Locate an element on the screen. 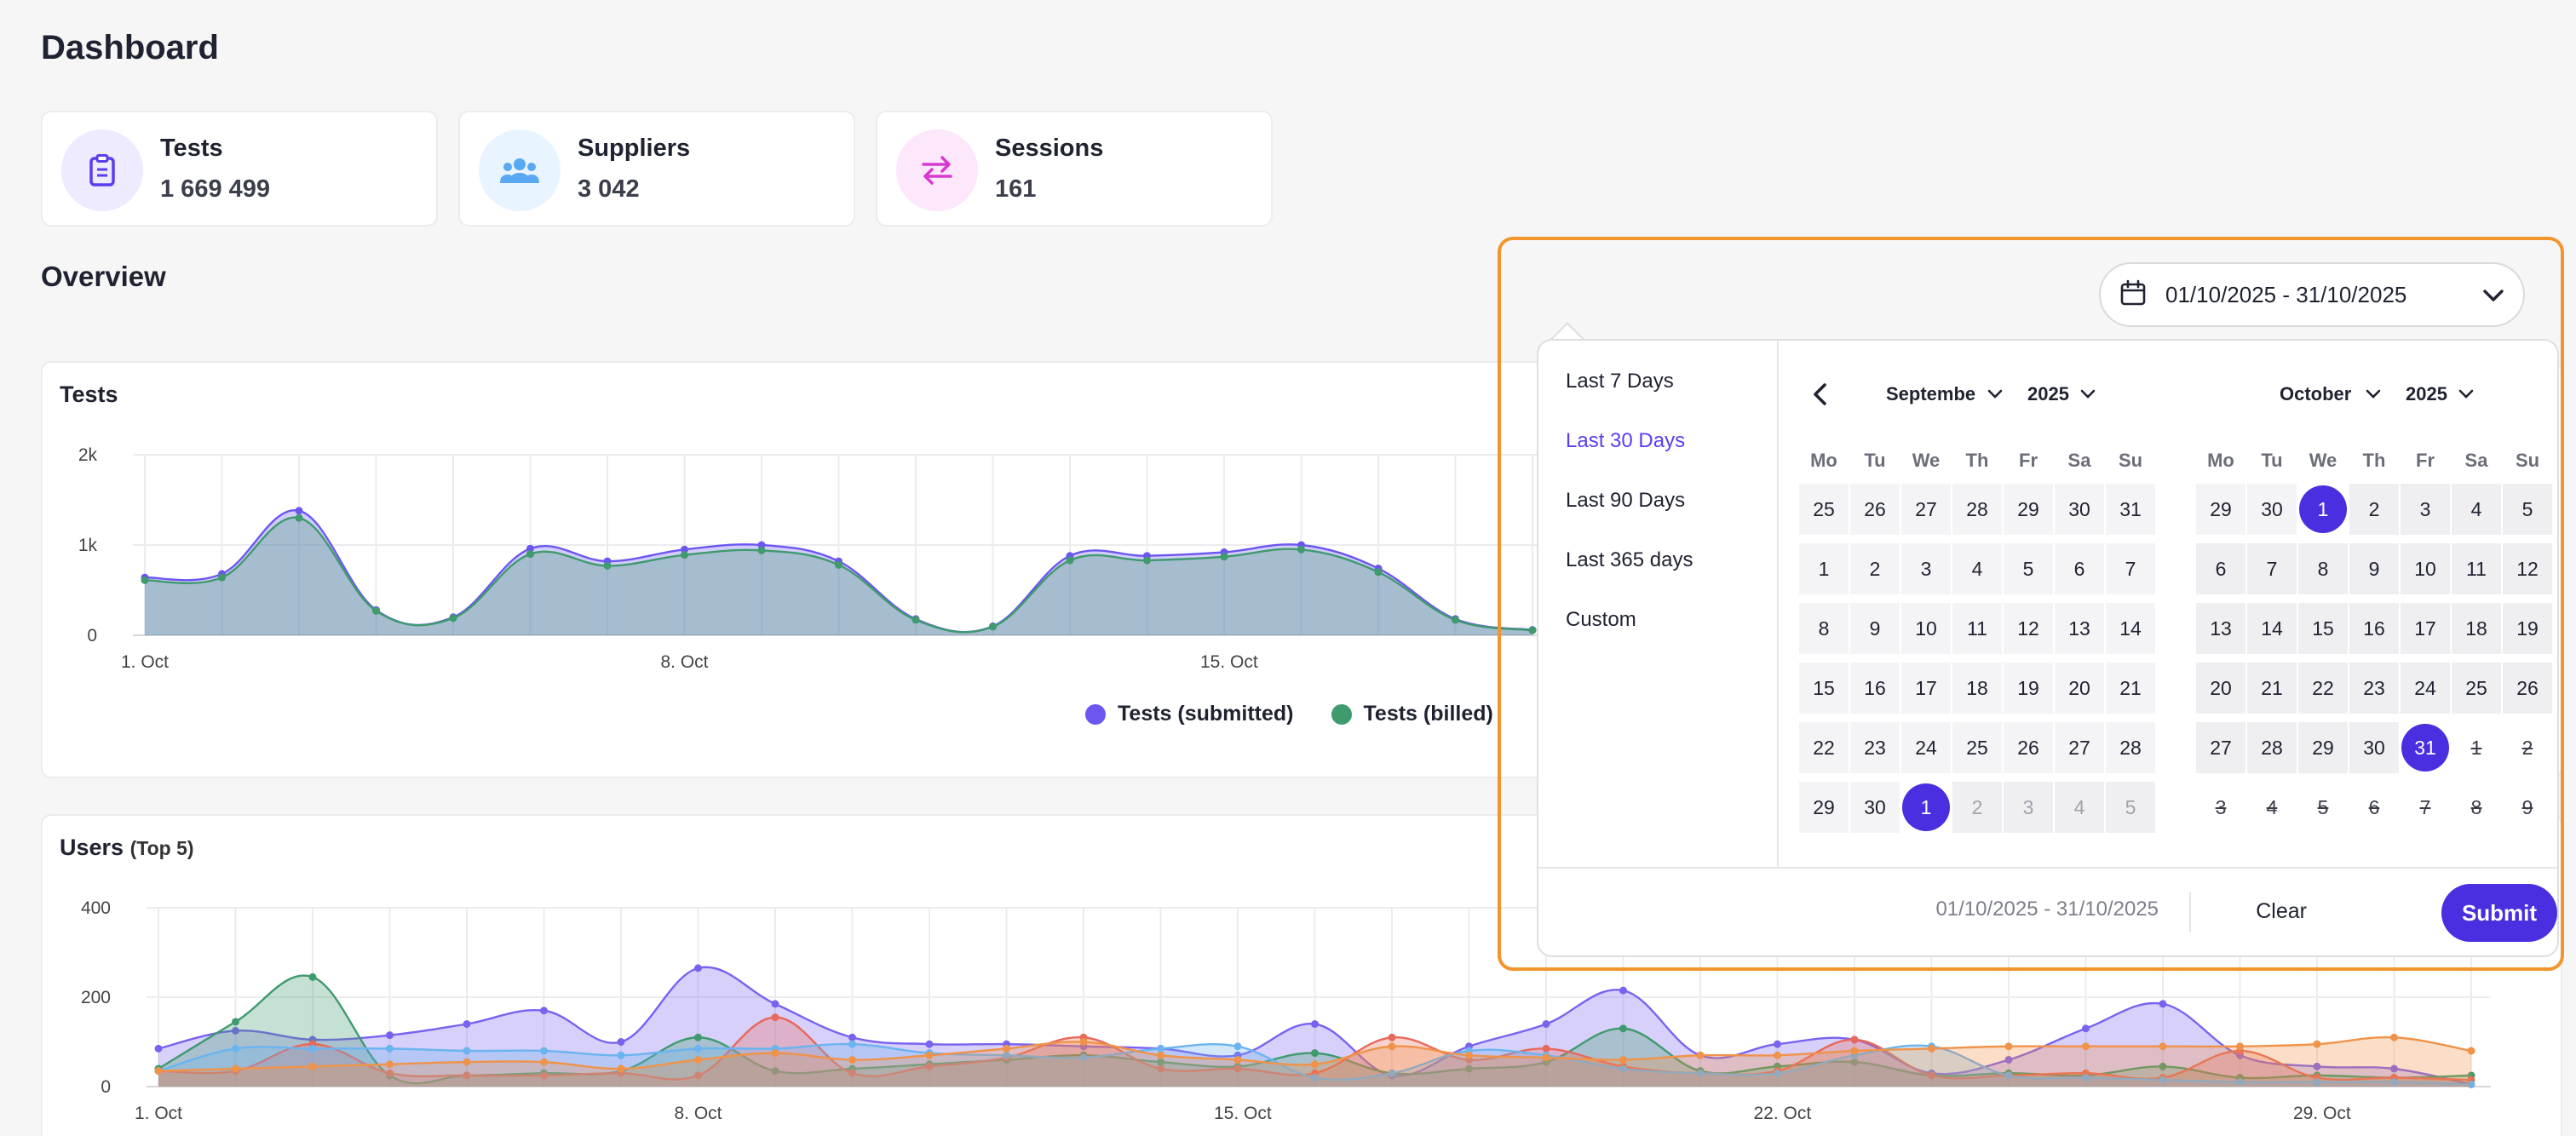 This screenshot has width=2576, height=1136. left-month-select: Septembe is located at coordinates (1931, 393).